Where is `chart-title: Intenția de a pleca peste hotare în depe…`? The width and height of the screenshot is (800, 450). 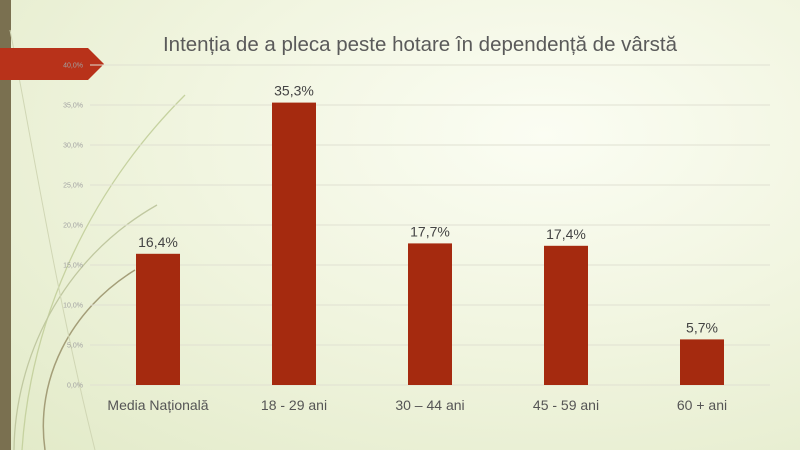
chart-title: Intenția de a pleca peste hotare în depe… is located at coordinates (420, 44).